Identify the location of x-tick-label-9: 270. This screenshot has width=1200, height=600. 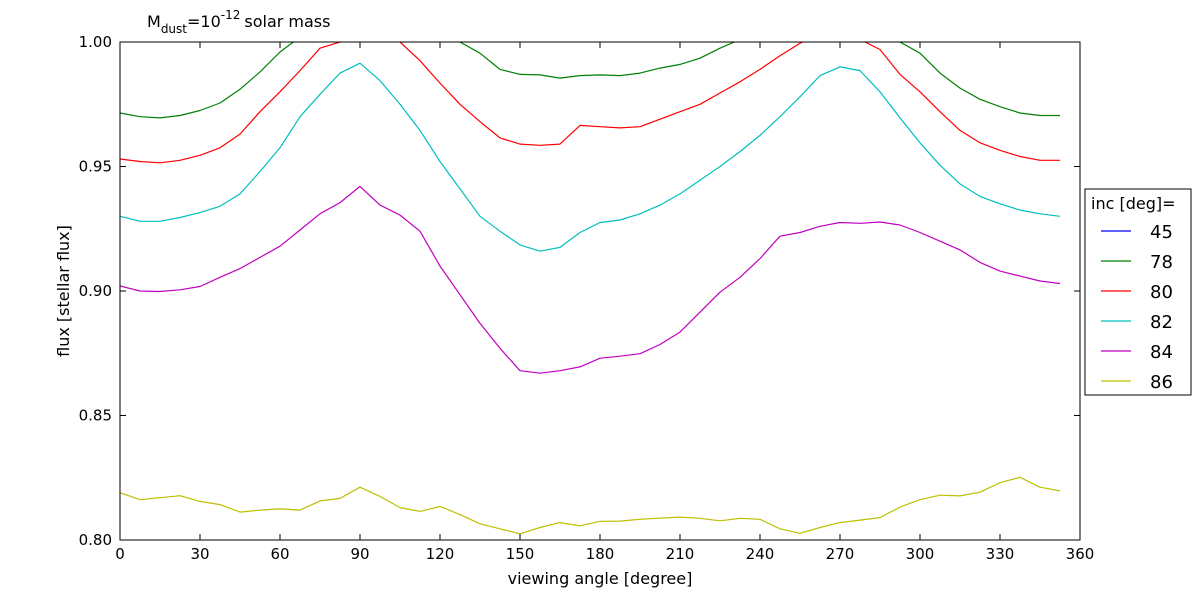
(840, 554).